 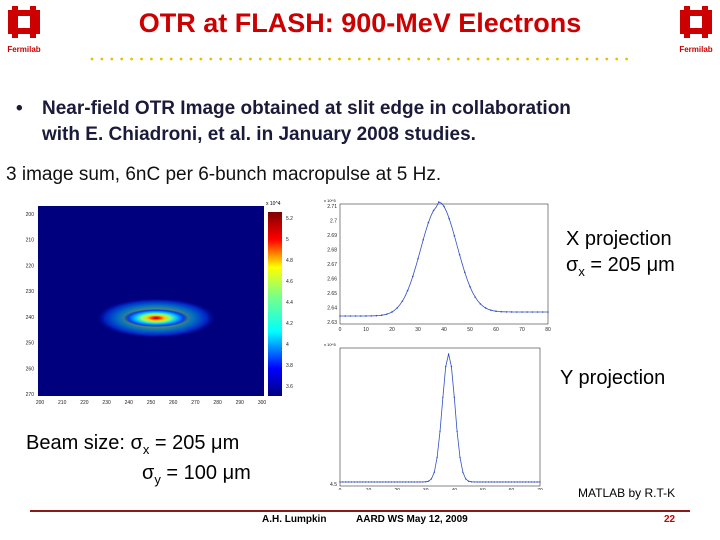 What do you see at coordinates (441, 491) in the screenshot?
I see `y-projection-x-ticks: 0 10 20 30 40 50 60 70` at bounding box center [441, 491].